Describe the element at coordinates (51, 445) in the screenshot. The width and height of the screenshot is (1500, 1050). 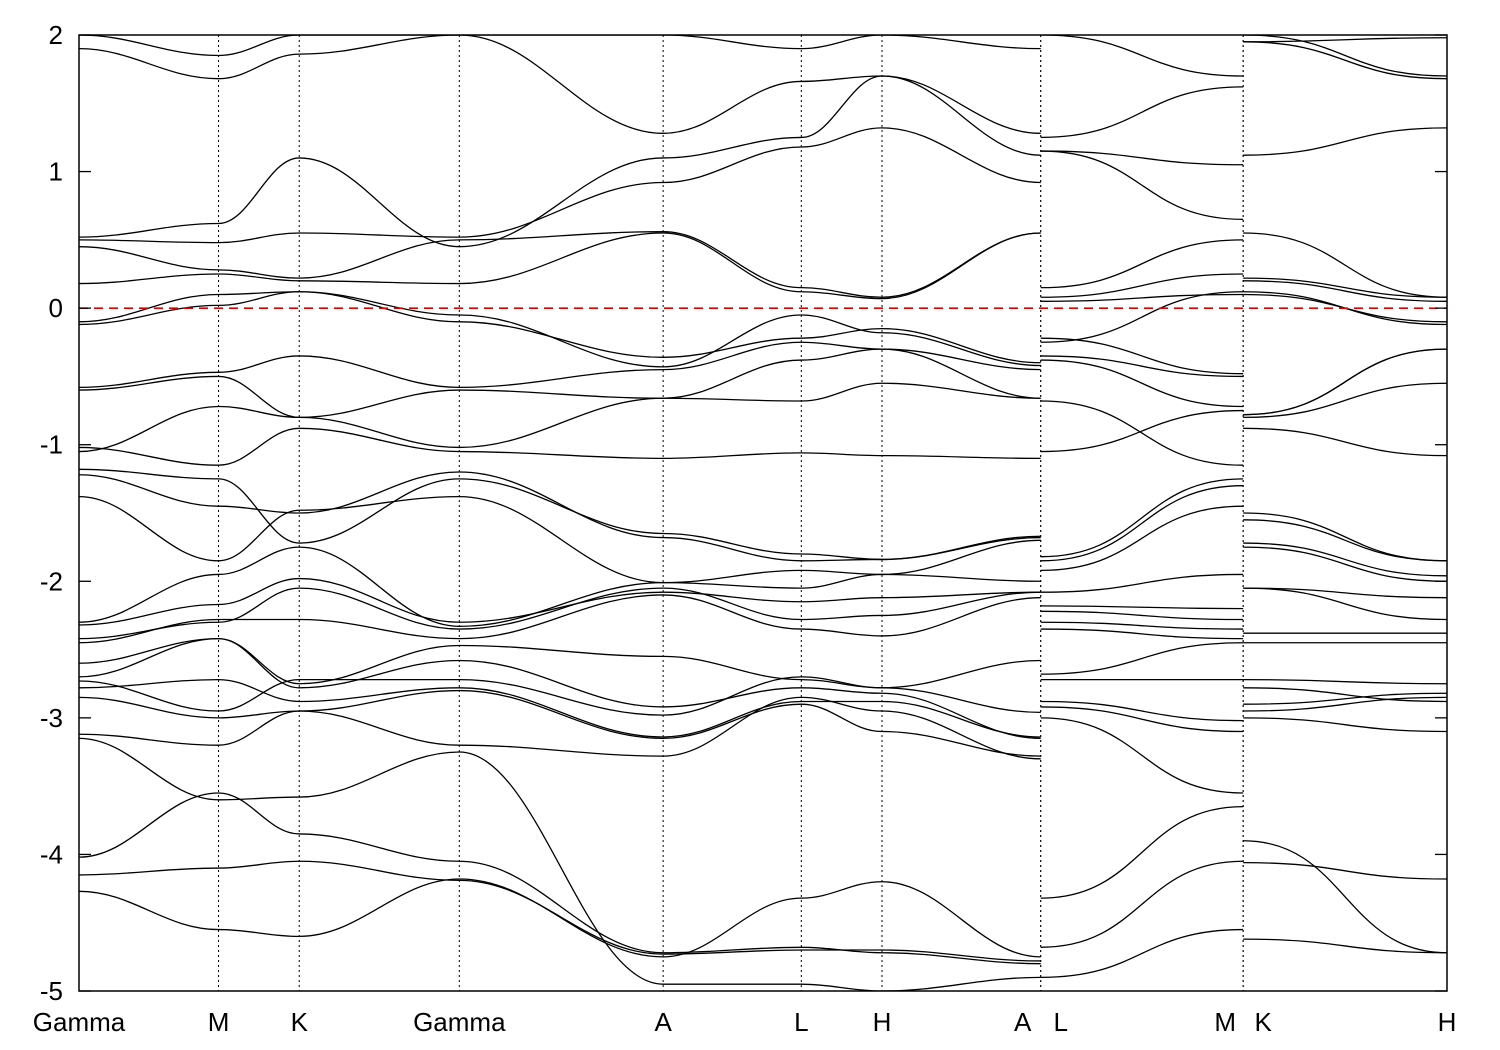
I see `y-tick-label: -1` at that location.